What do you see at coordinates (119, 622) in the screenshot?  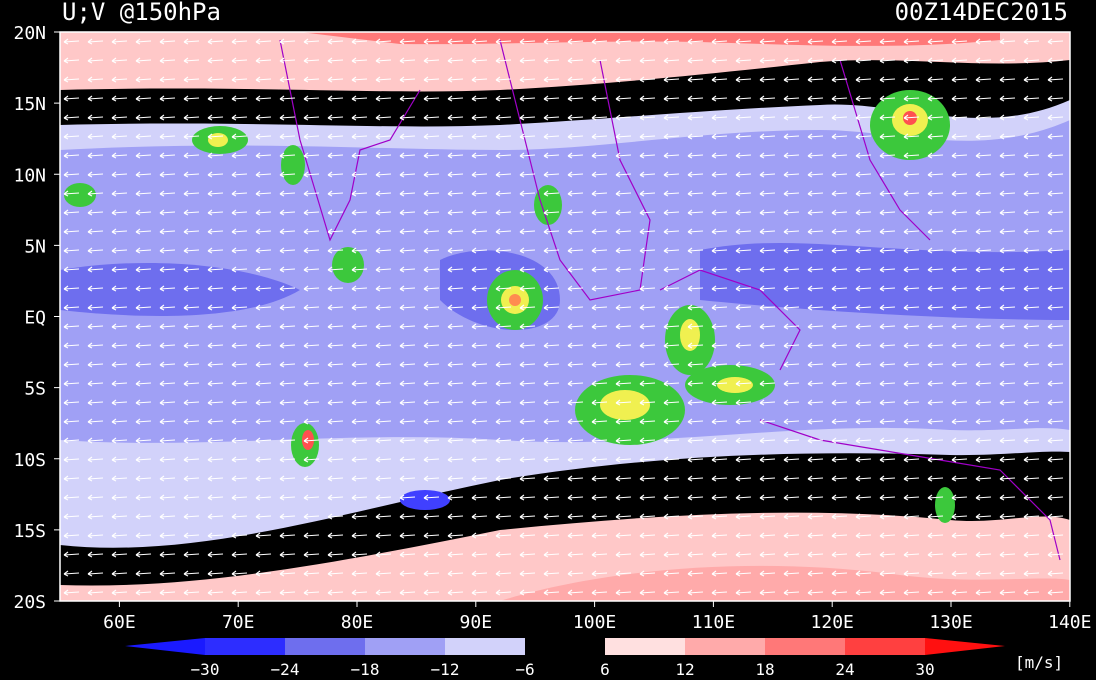 I see `lon-label: 60E` at bounding box center [119, 622].